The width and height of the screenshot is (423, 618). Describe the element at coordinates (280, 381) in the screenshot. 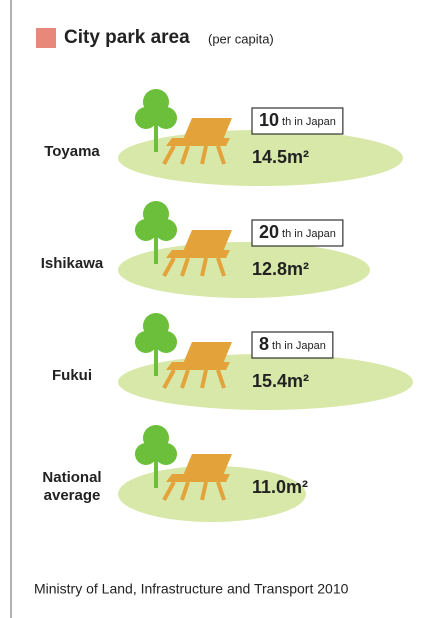

I see `value: 15.4m²` at that location.